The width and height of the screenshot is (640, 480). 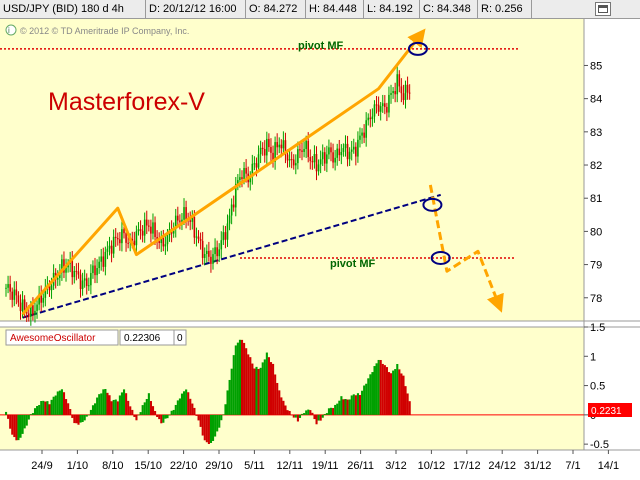 I want to click on price-tick-label: 79, so click(x=596, y=266).